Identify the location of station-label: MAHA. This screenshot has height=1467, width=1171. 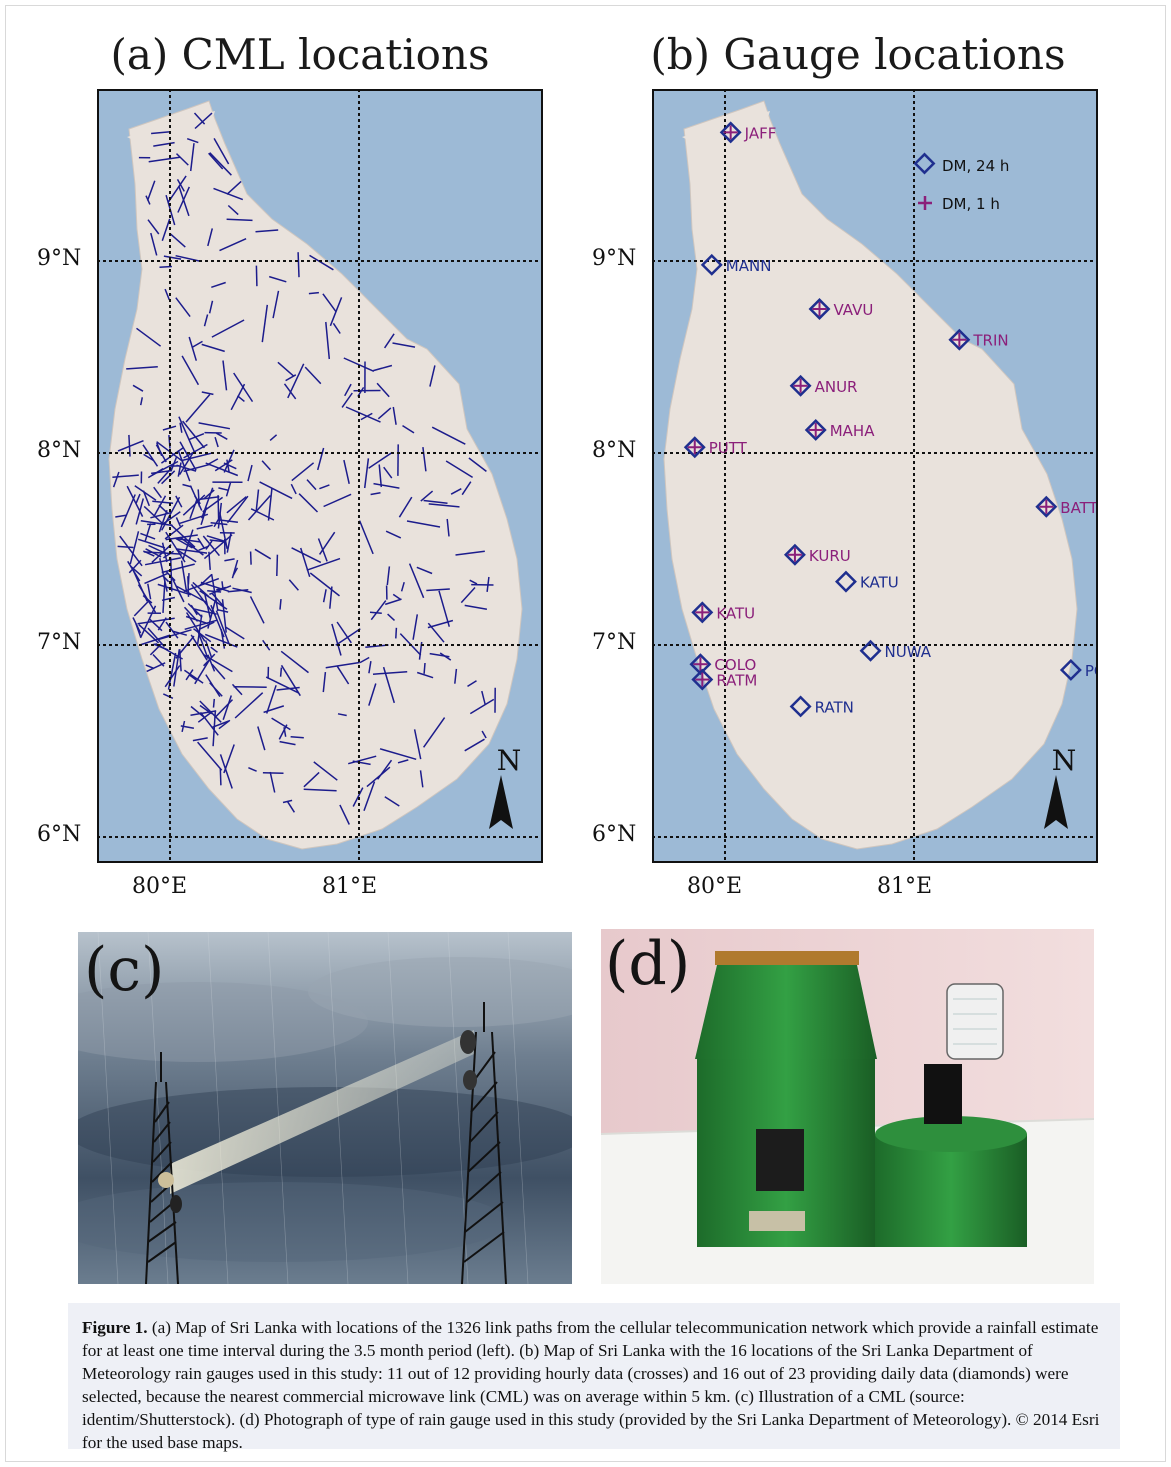
(852, 431).